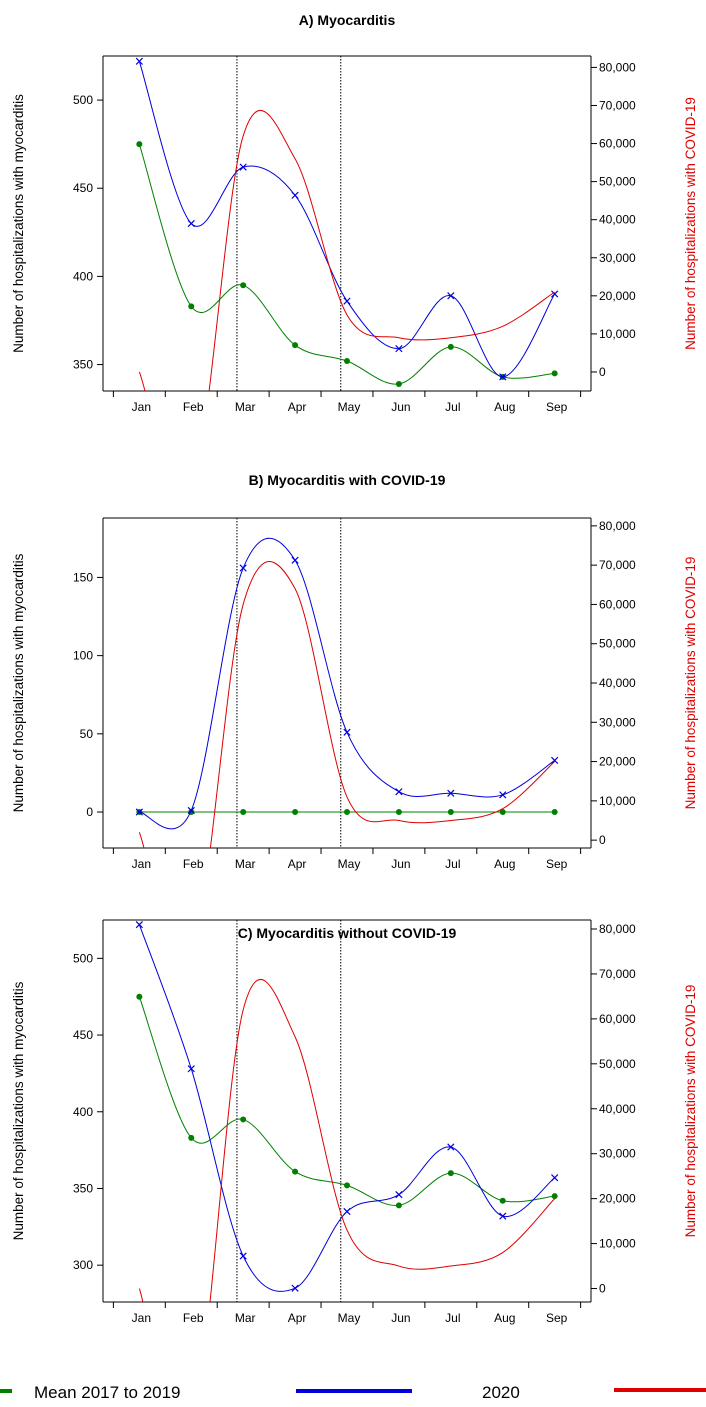 The image size is (706, 1407). What do you see at coordinates (87, 734) in the screenshot?
I see `y-tick-label: 50` at bounding box center [87, 734].